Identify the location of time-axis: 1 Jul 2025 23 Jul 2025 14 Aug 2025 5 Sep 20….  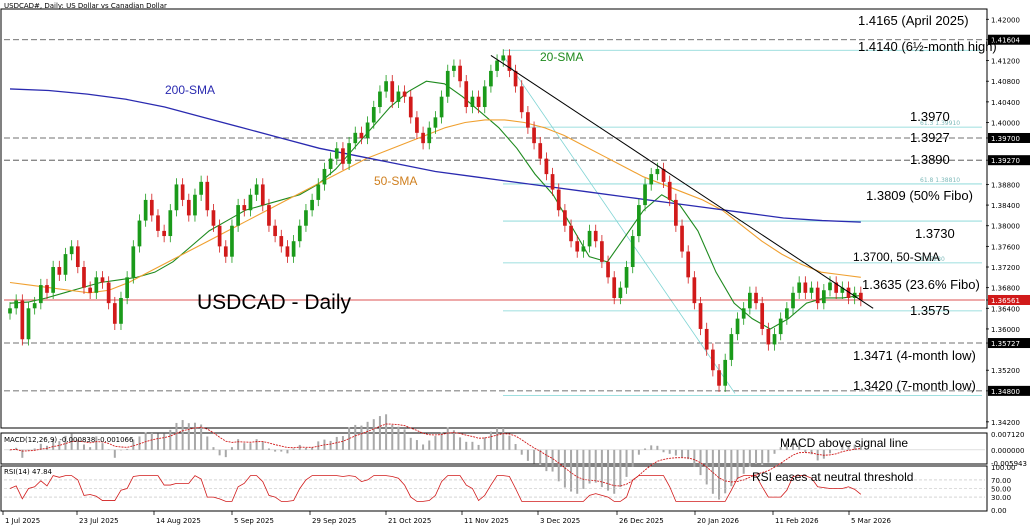
(446, 518).